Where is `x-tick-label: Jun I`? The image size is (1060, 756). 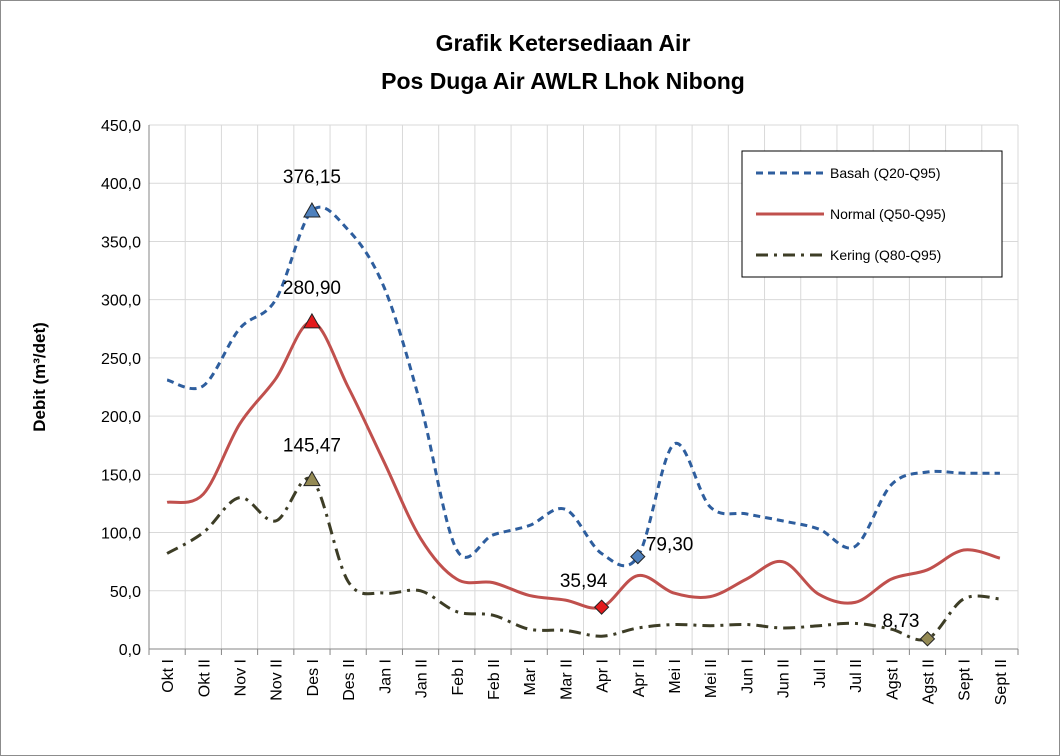
x-tick-label: Jun I is located at coordinates (747, 676).